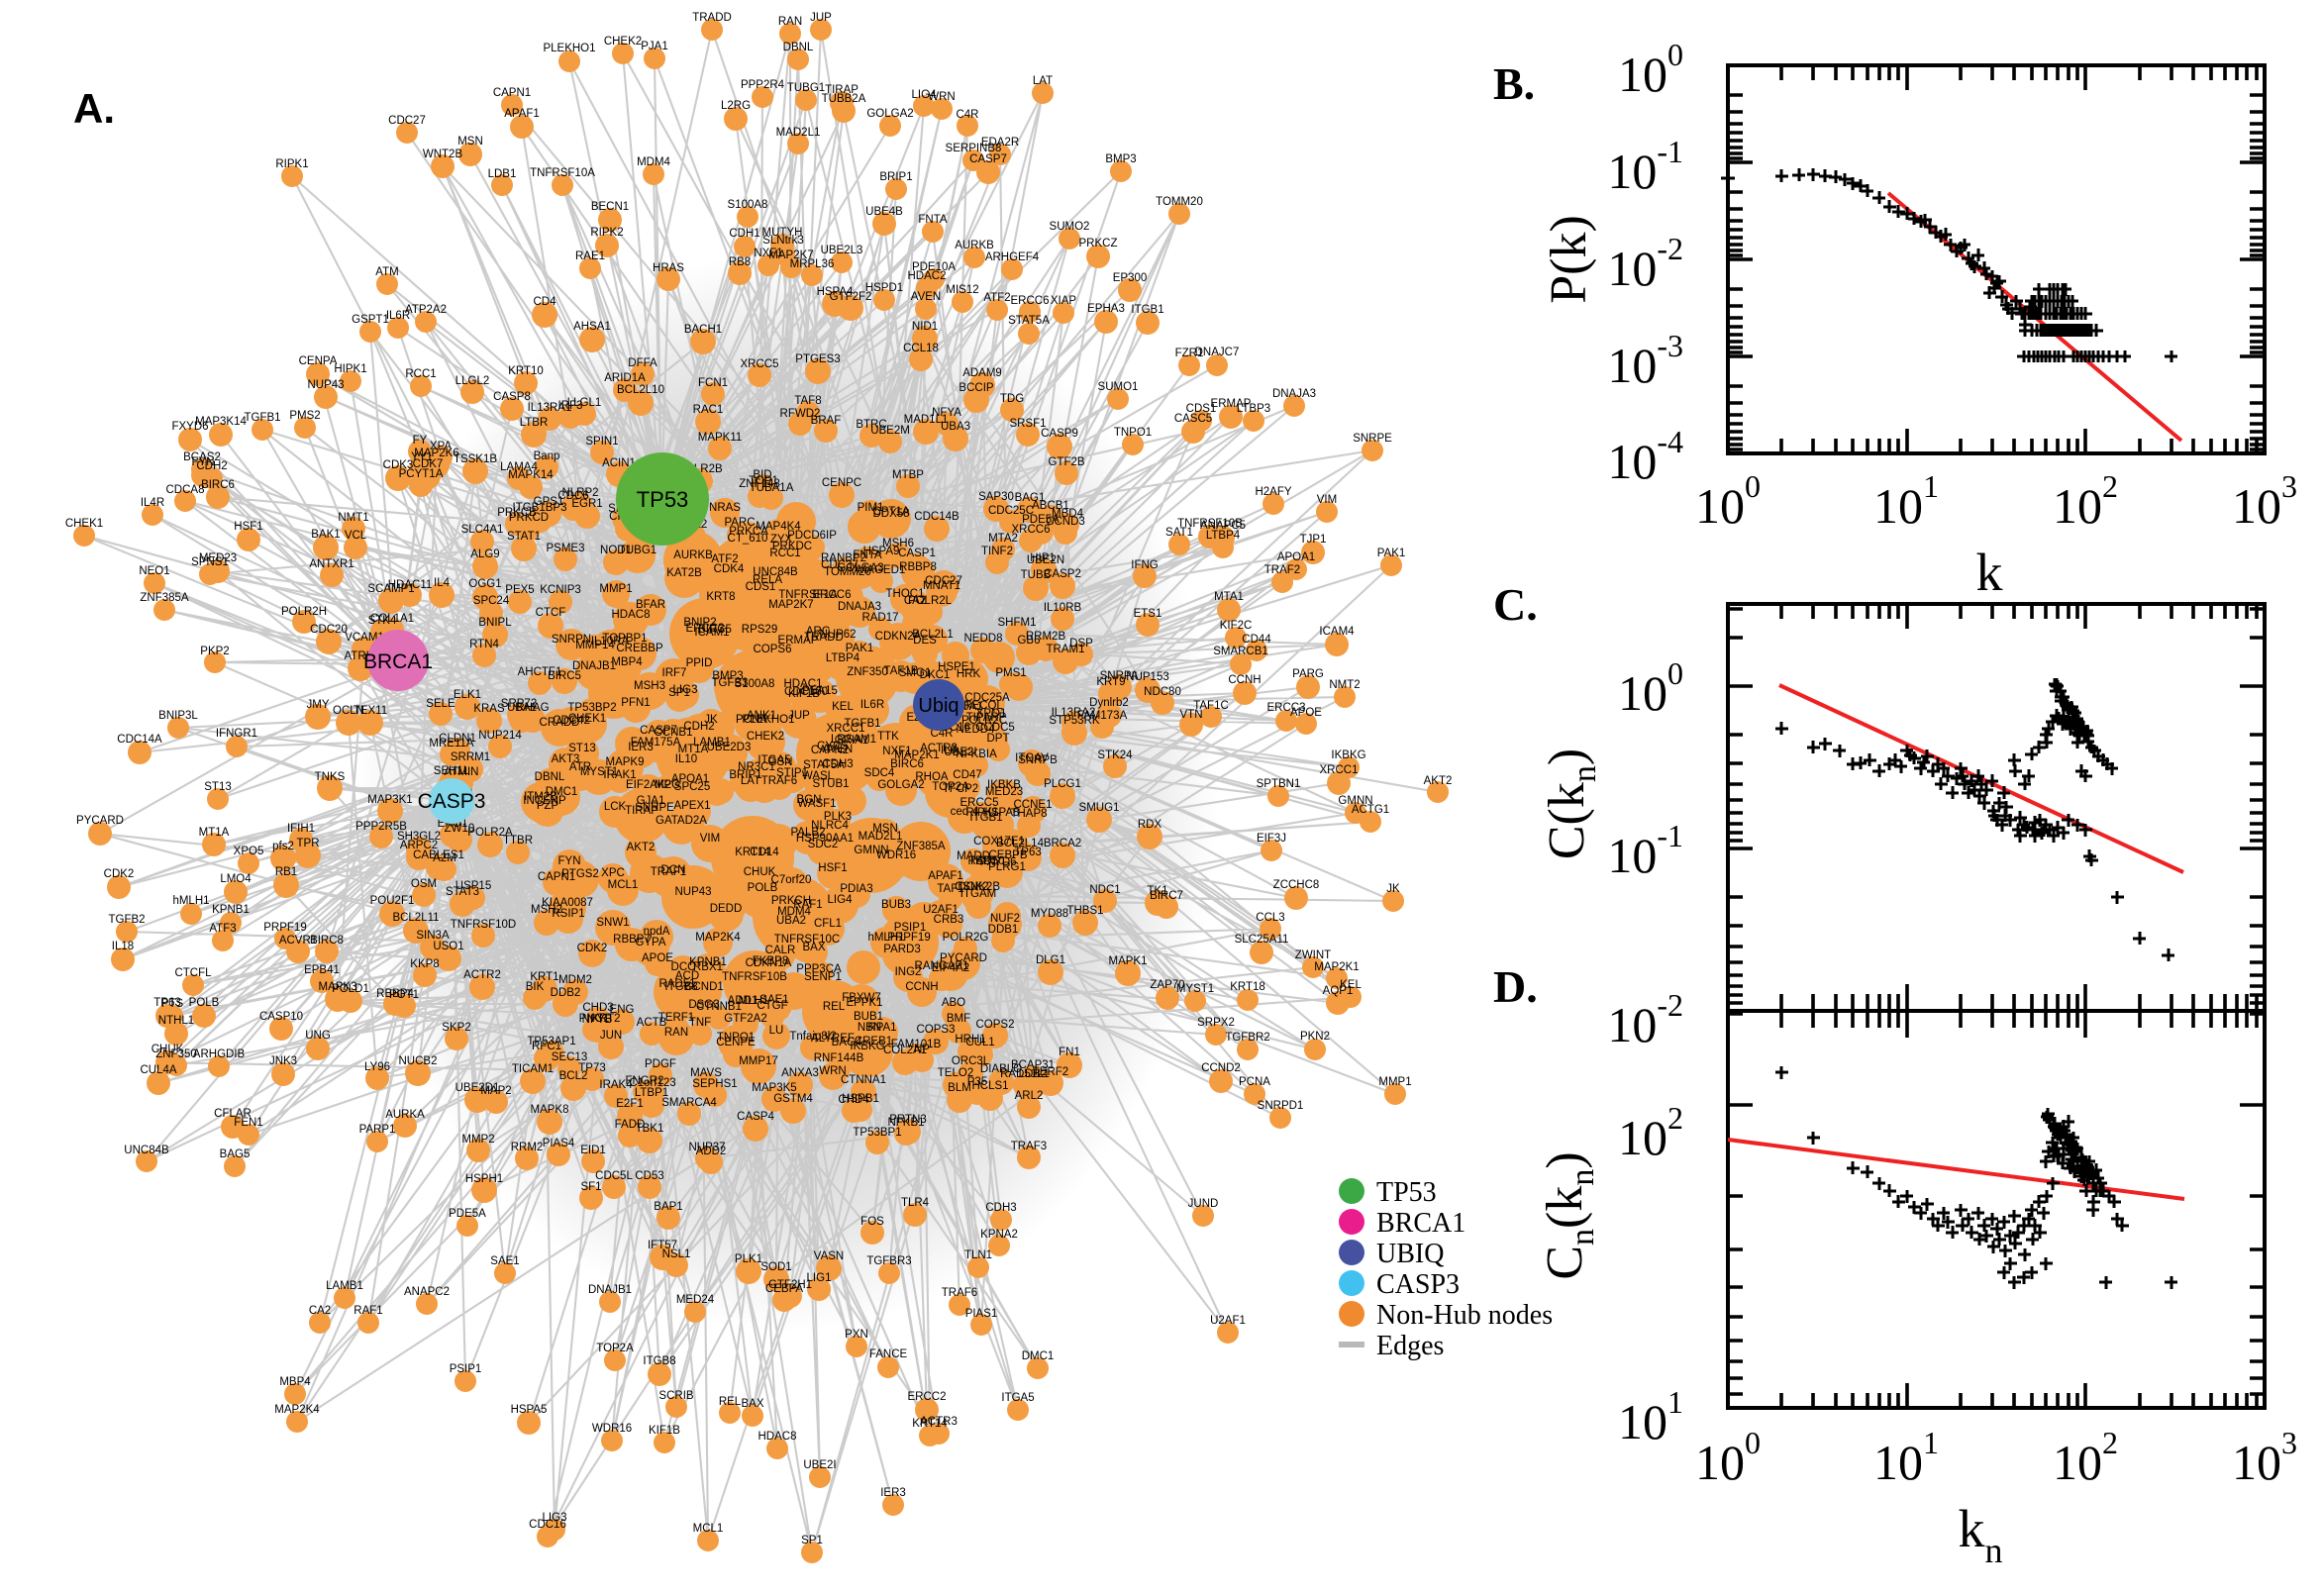  I want to click on svg-text: CCNB1, so click(674, 733).